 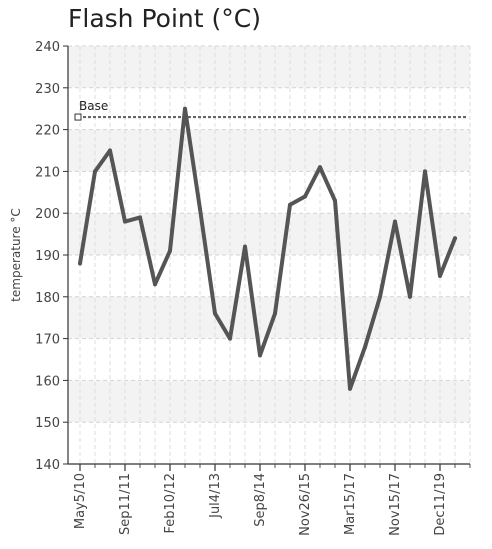 I want to click on chart-title: Flash Point (°C), so click(x=164, y=18).